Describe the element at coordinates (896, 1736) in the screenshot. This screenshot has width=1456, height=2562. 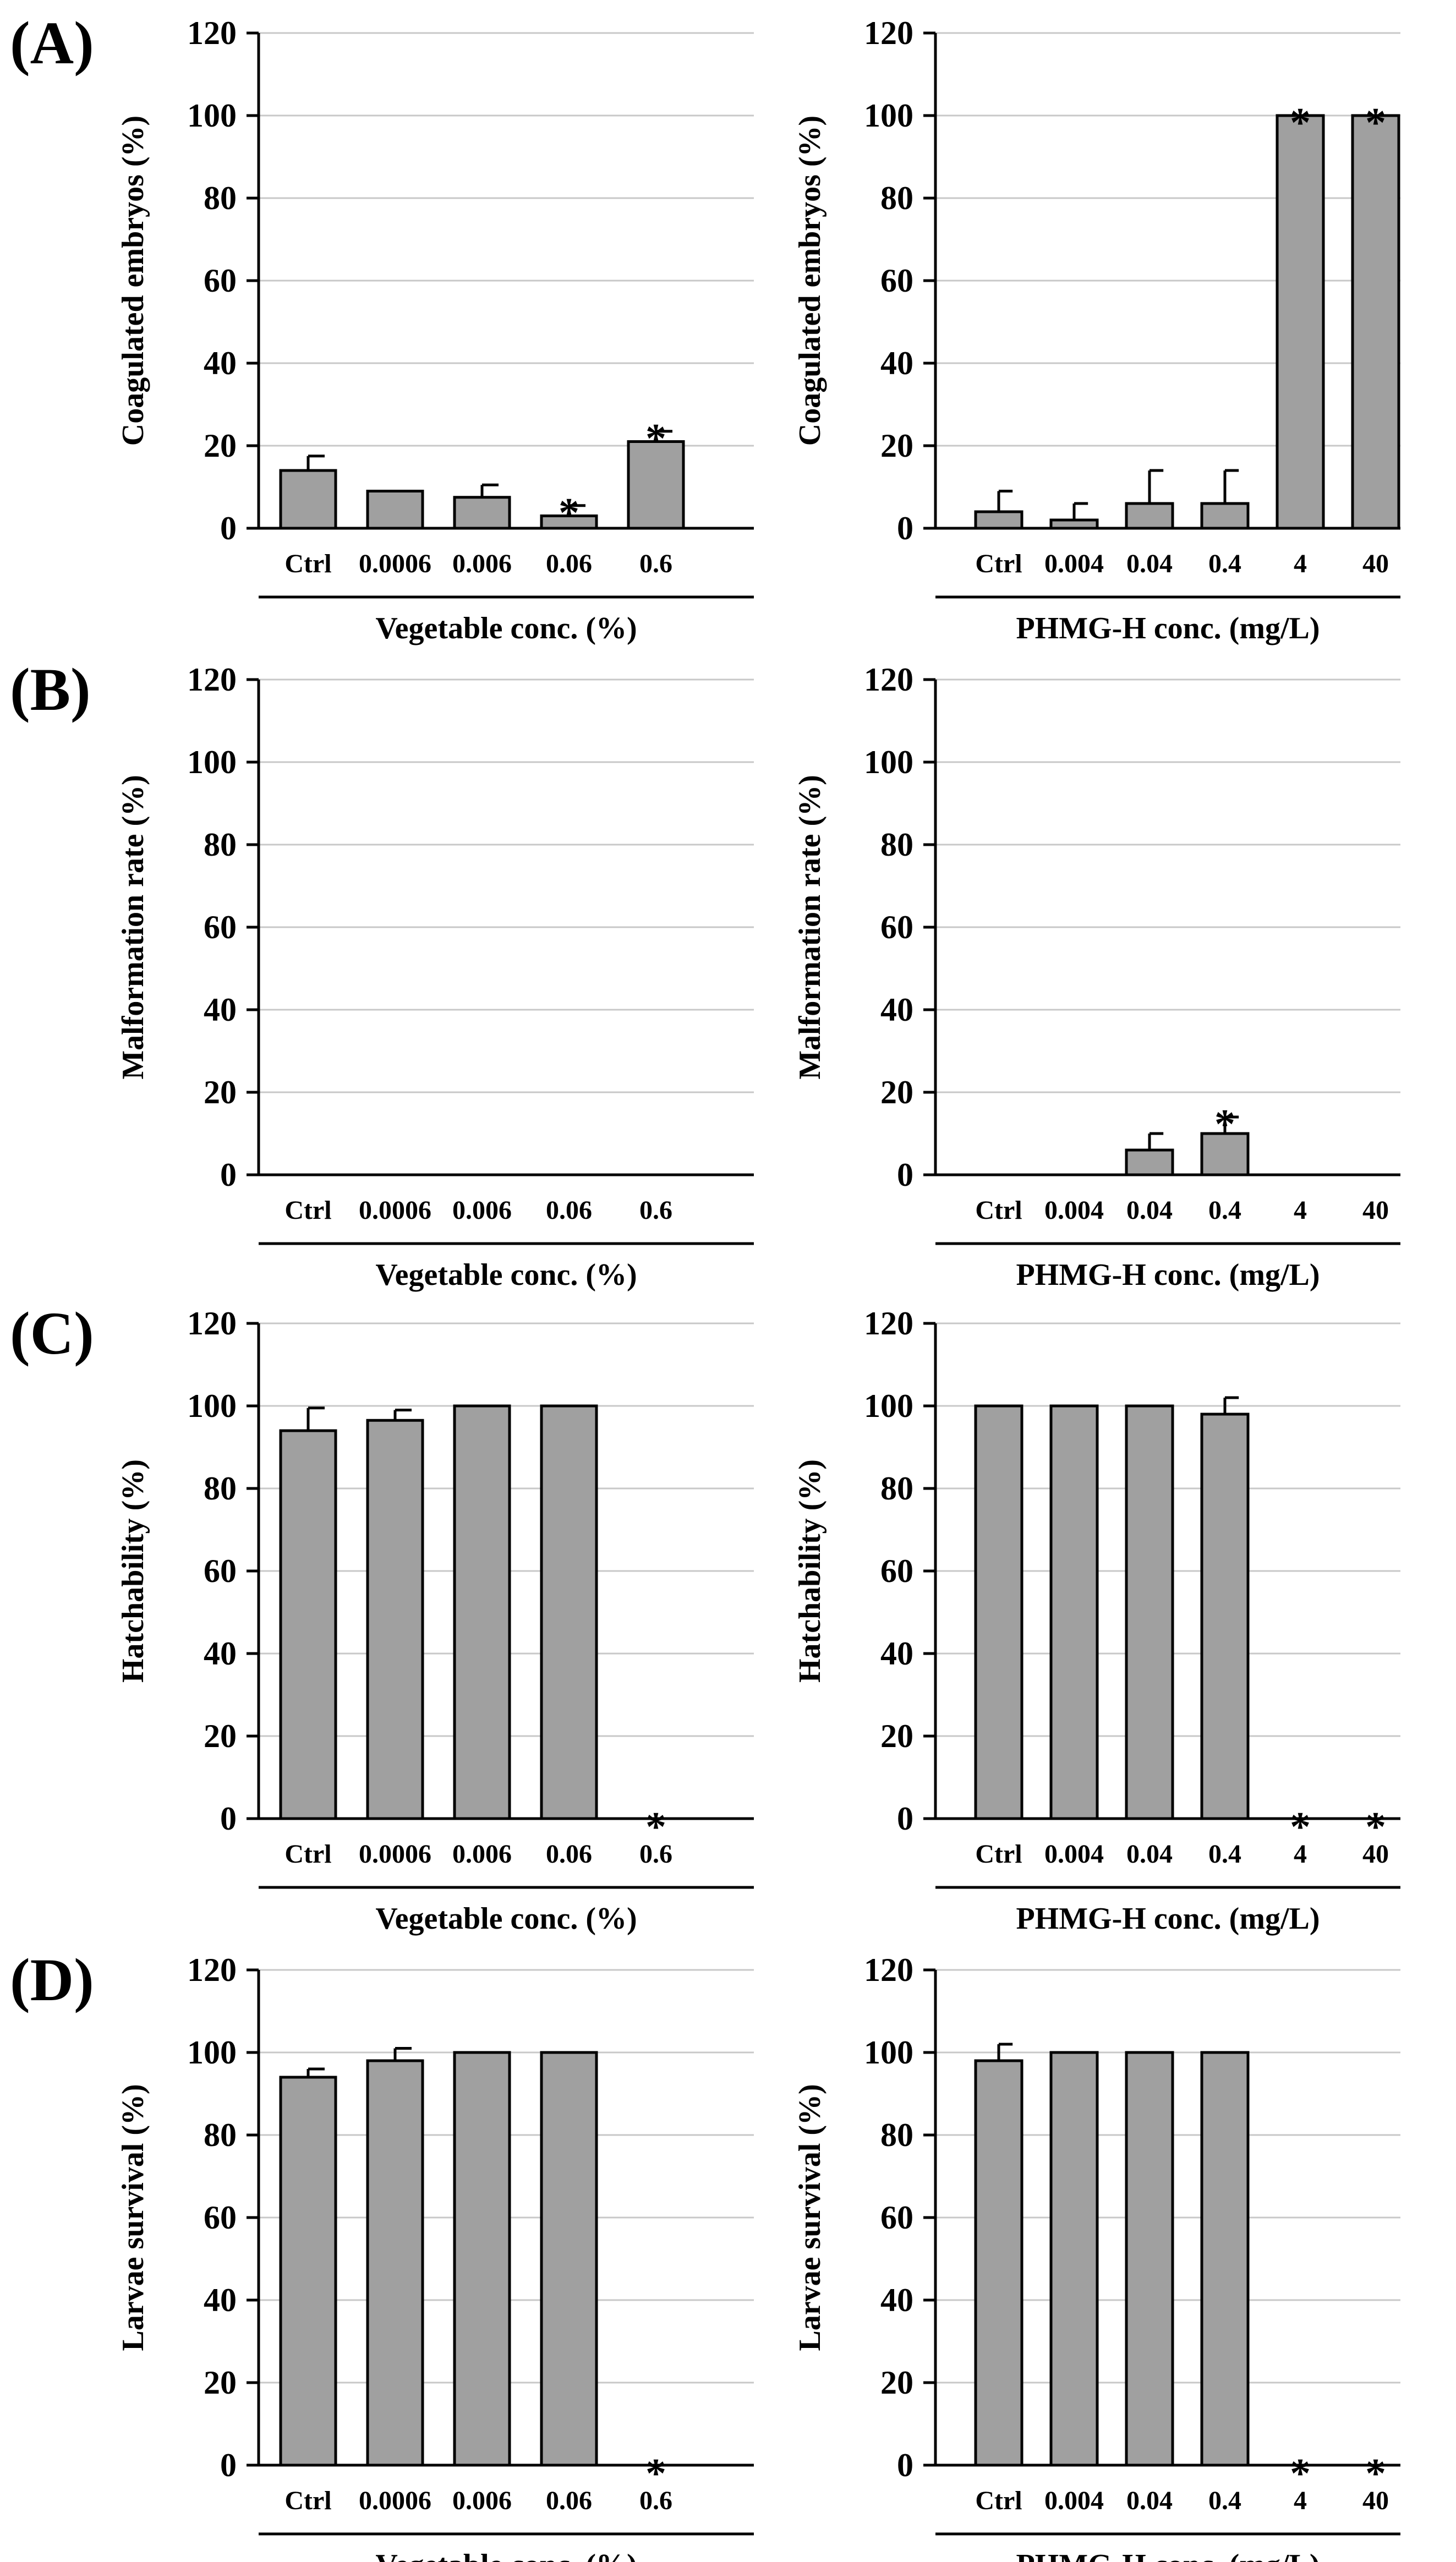
I see `chart-5-ytick-20: 20` at that location.